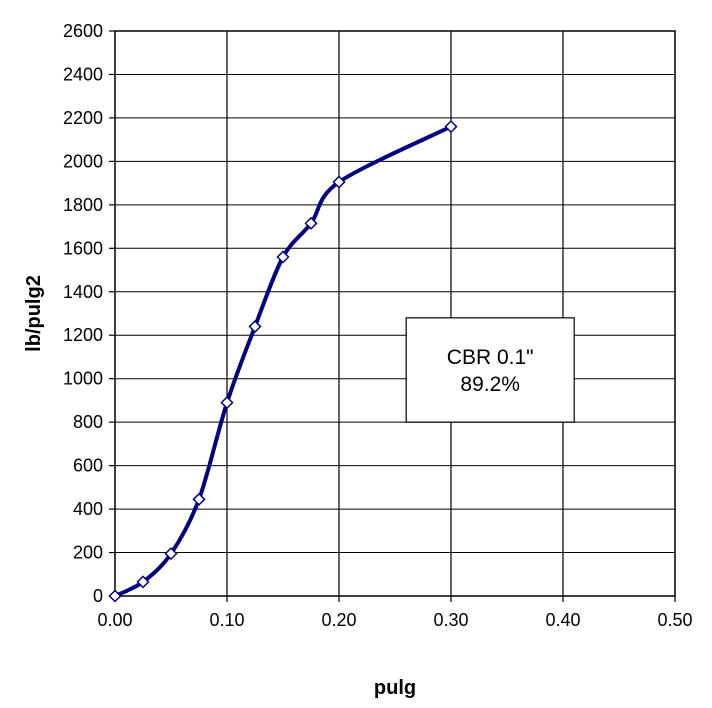 The width and height of the screenshot is (712, 708). What do you see at coordinates (450, 620) in the screenshot?
I see `x-tick-label: 0.30` at bounding box center [450, 620].